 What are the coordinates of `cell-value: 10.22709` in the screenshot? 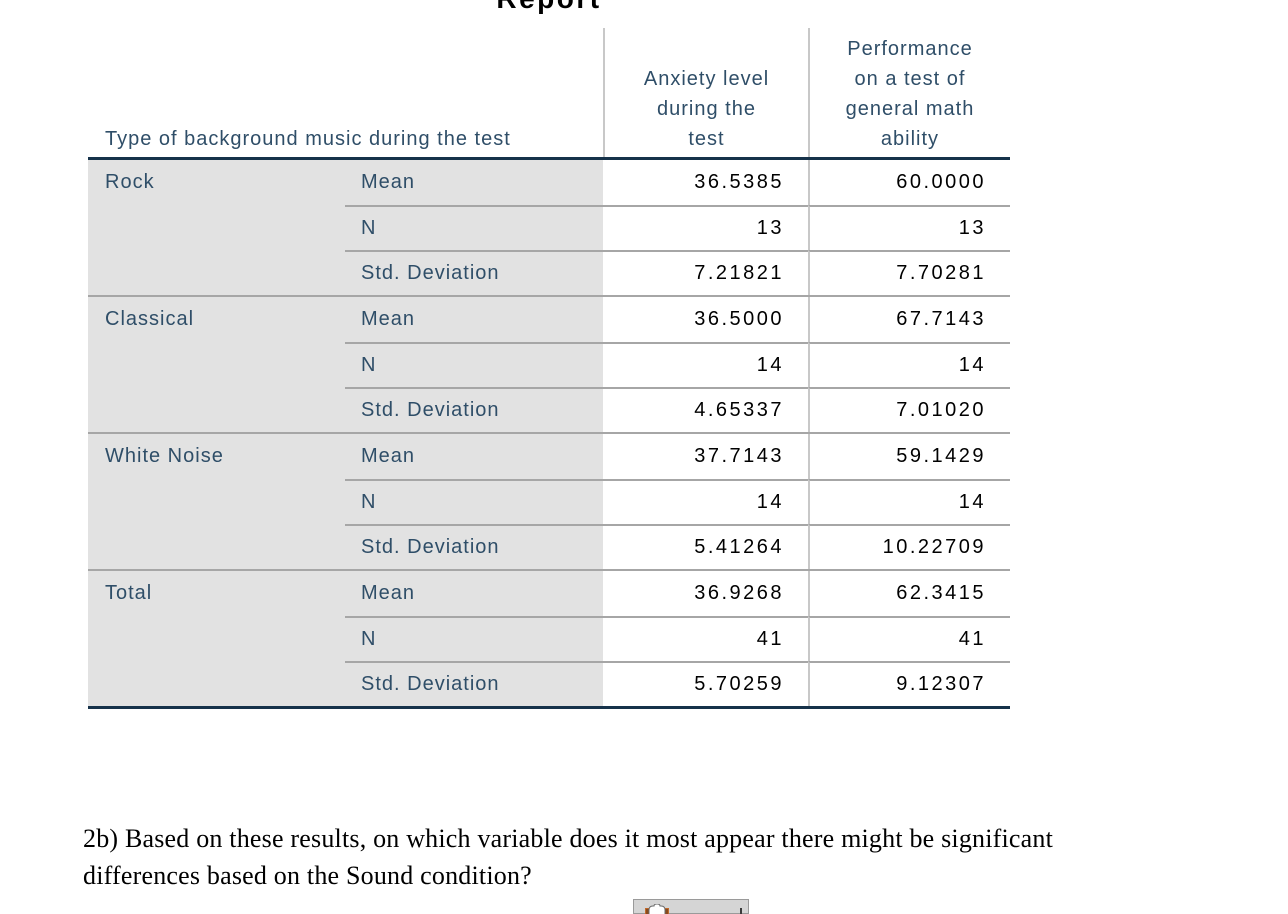 It's located at (909, 546).